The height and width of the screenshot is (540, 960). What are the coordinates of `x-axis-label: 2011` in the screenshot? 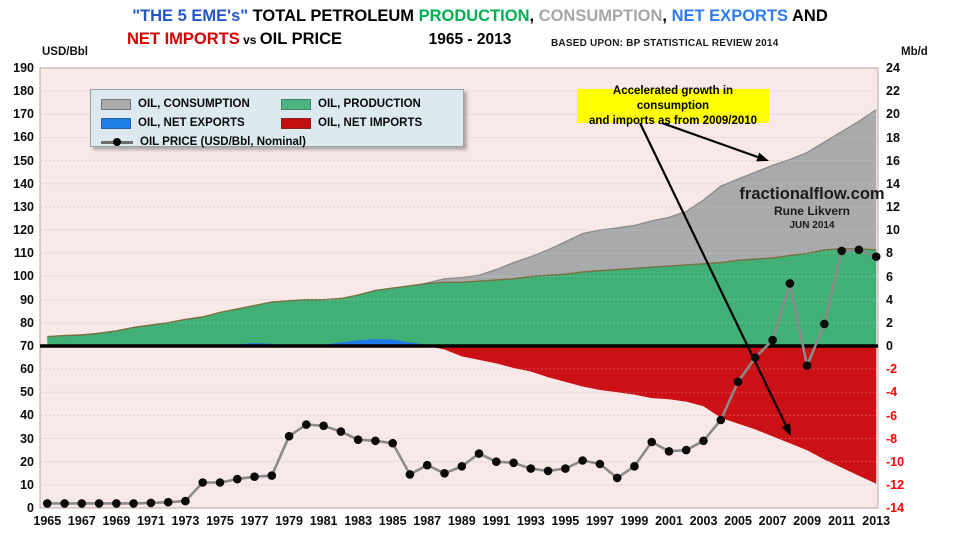 It's located at (842, 521).